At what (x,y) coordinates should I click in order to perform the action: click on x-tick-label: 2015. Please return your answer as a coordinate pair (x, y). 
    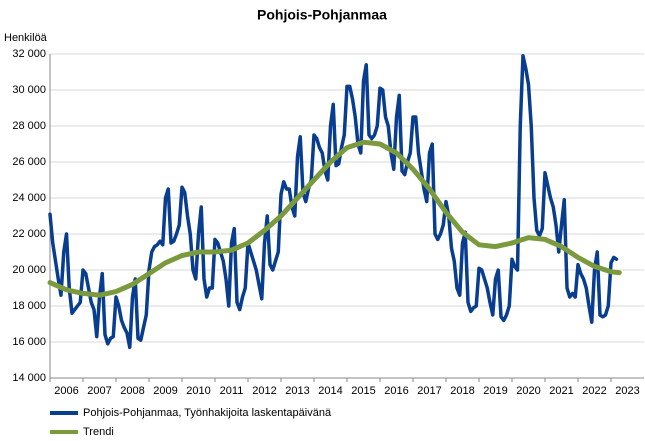
    Looking at the image, I should click on (363, 391).